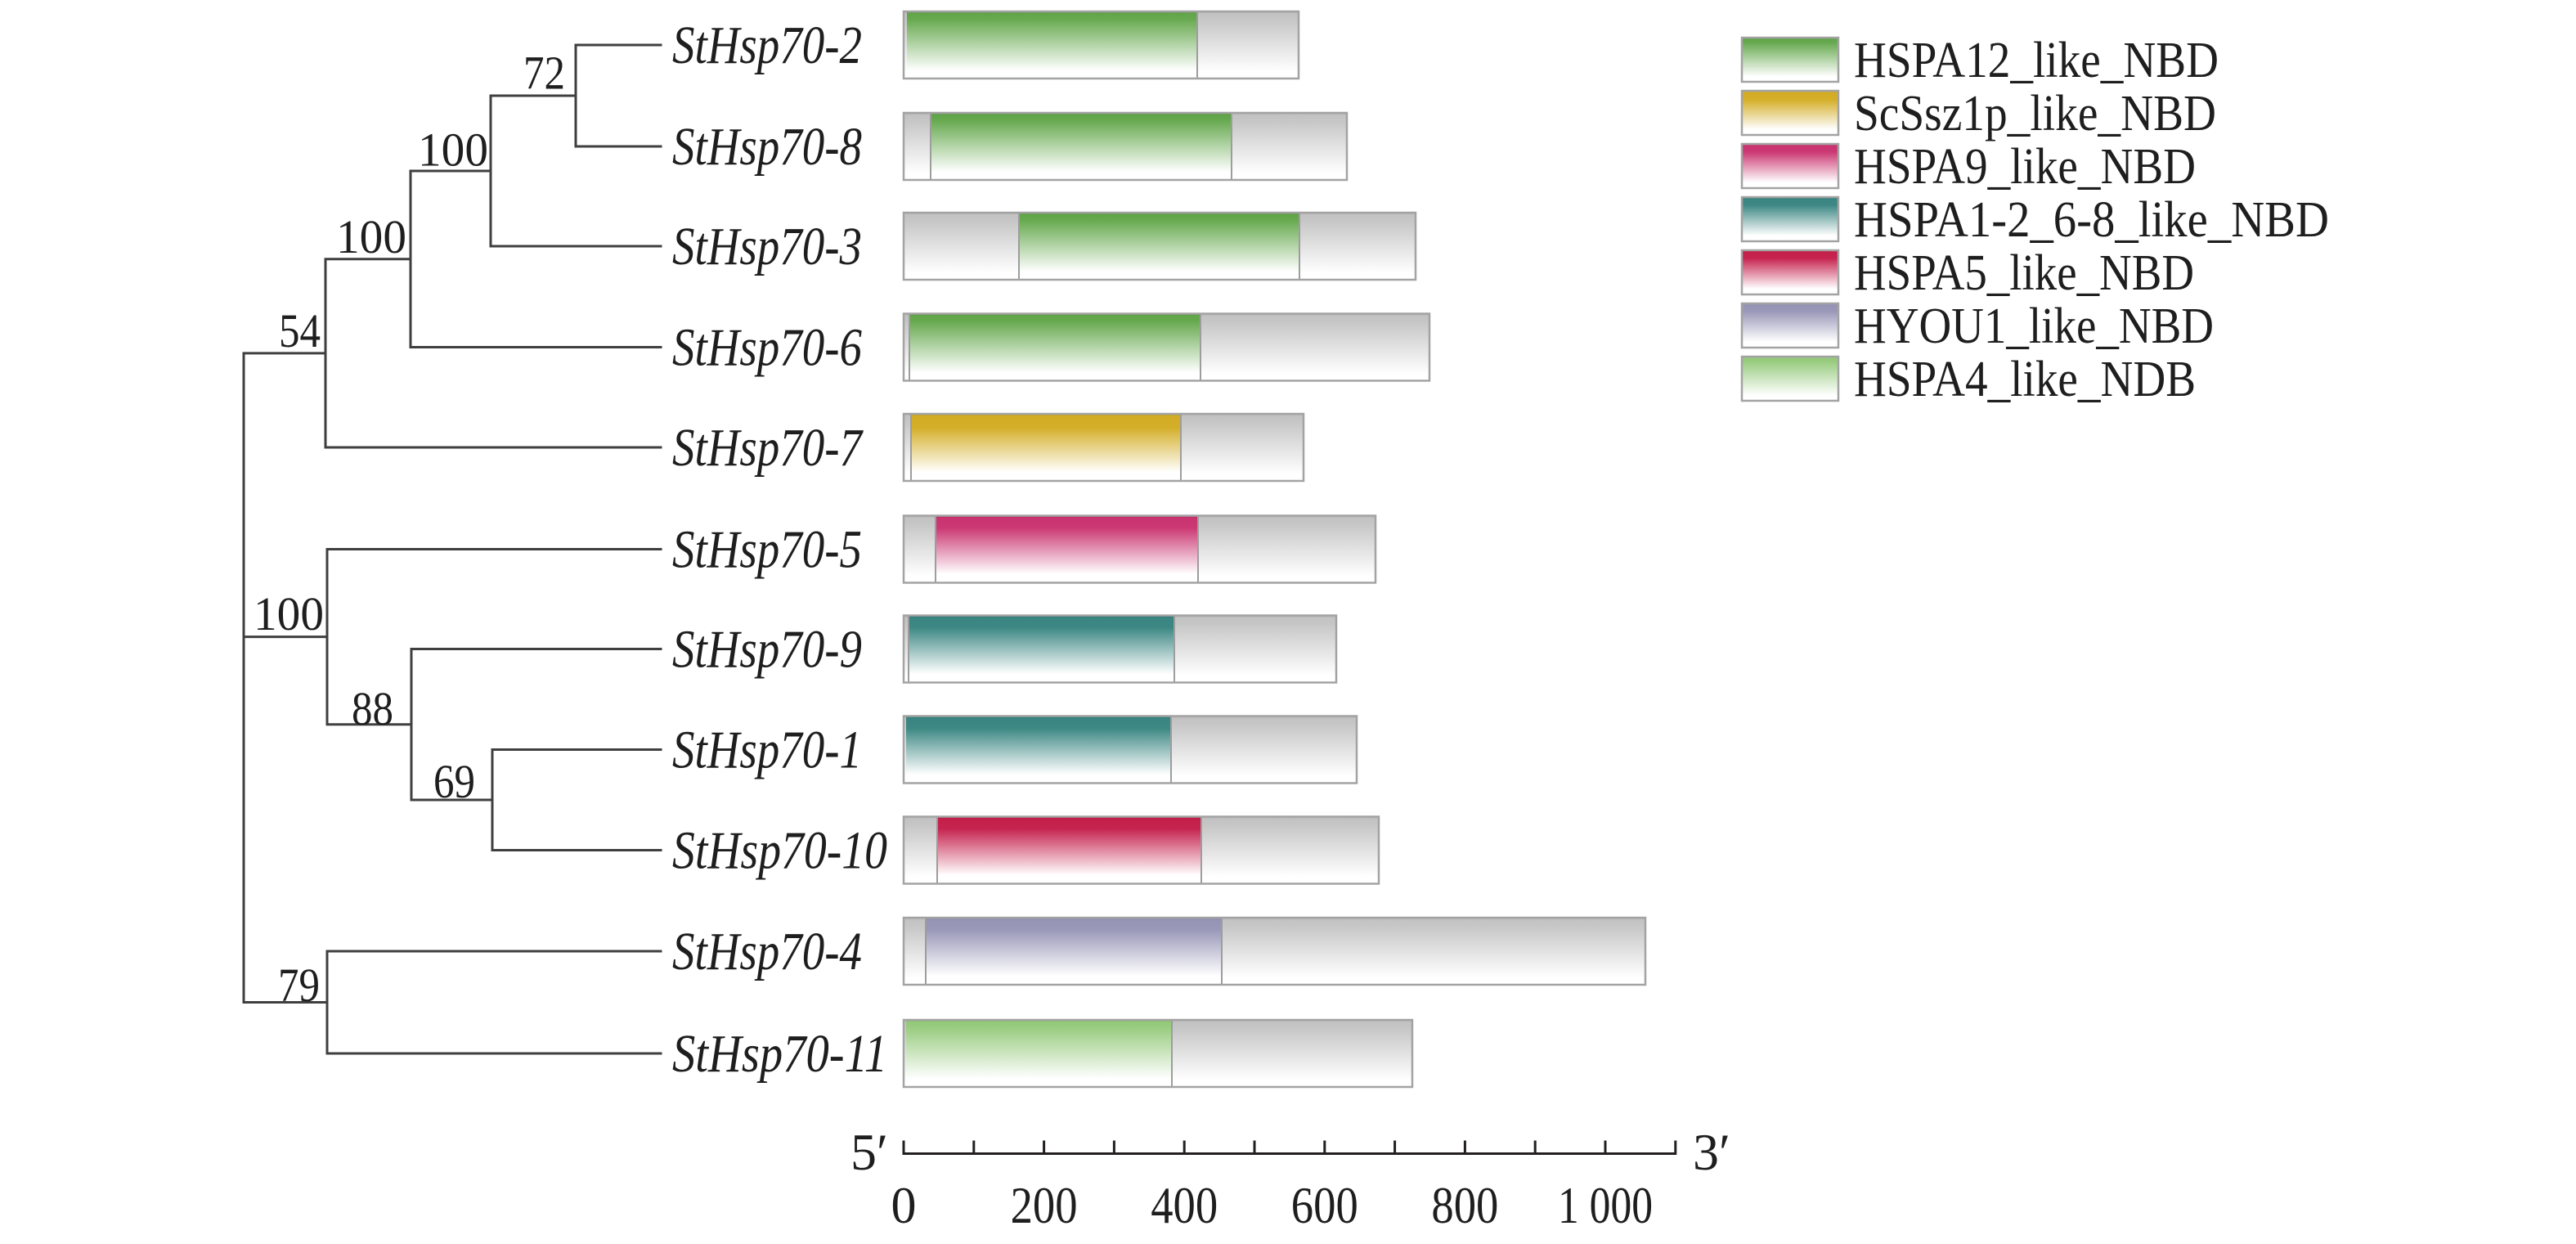 This screenshot has height=1244, width=2576. I want to click on svg-text: 400, so click(1184, 1205).